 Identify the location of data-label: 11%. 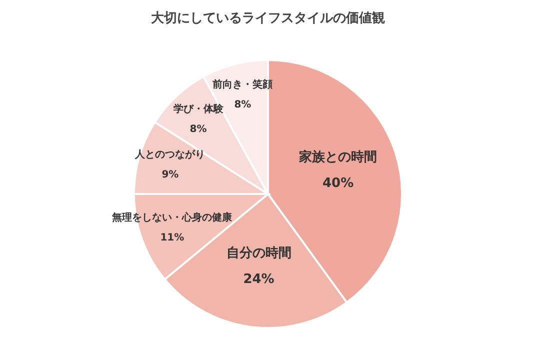
(172, 238).